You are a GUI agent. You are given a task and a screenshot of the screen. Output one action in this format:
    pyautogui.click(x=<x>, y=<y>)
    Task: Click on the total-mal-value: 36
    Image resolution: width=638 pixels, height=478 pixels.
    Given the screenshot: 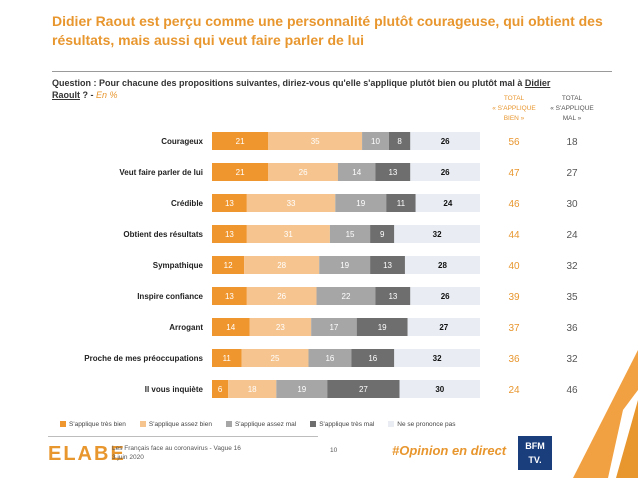 What is the action you would take?
    pyautogui.click(x=572, y=328)
    